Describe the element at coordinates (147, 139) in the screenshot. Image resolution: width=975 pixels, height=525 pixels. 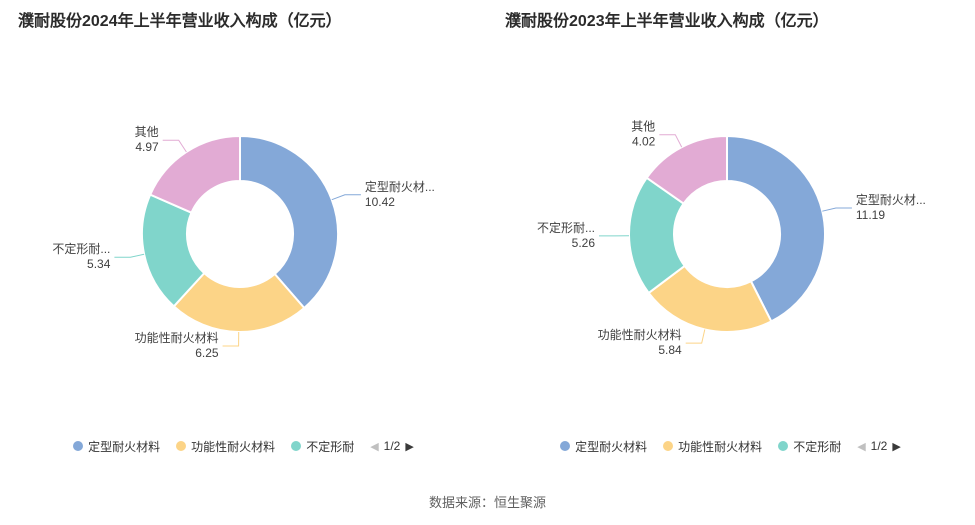
I see `slice-label-3: 其他 4.97` at that location.